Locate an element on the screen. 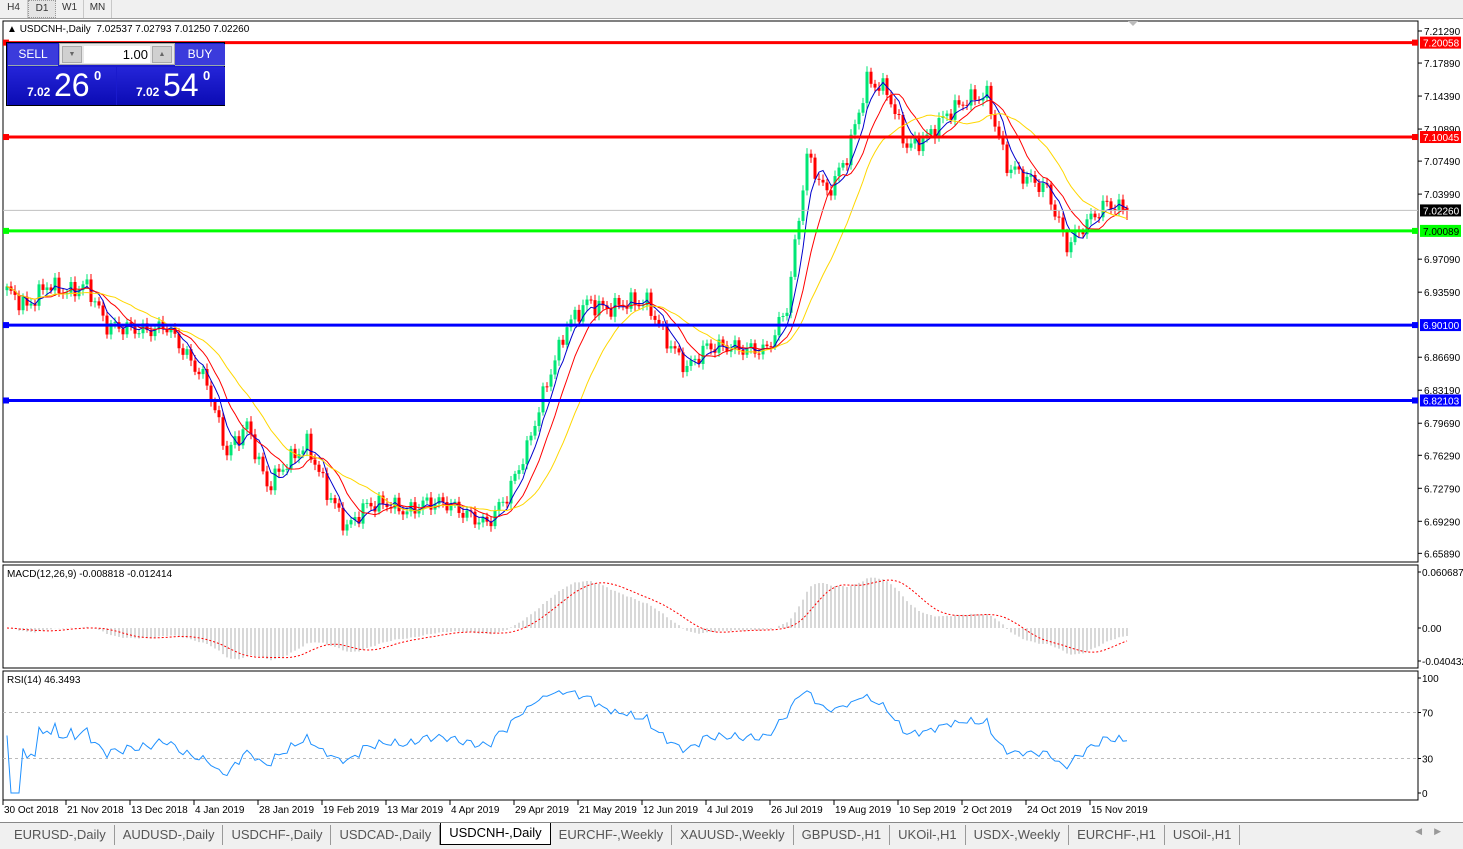 This screenshot has height=849, width=1463. horizontal-level-line: 7.10045 is located at coordinates (732, 137).